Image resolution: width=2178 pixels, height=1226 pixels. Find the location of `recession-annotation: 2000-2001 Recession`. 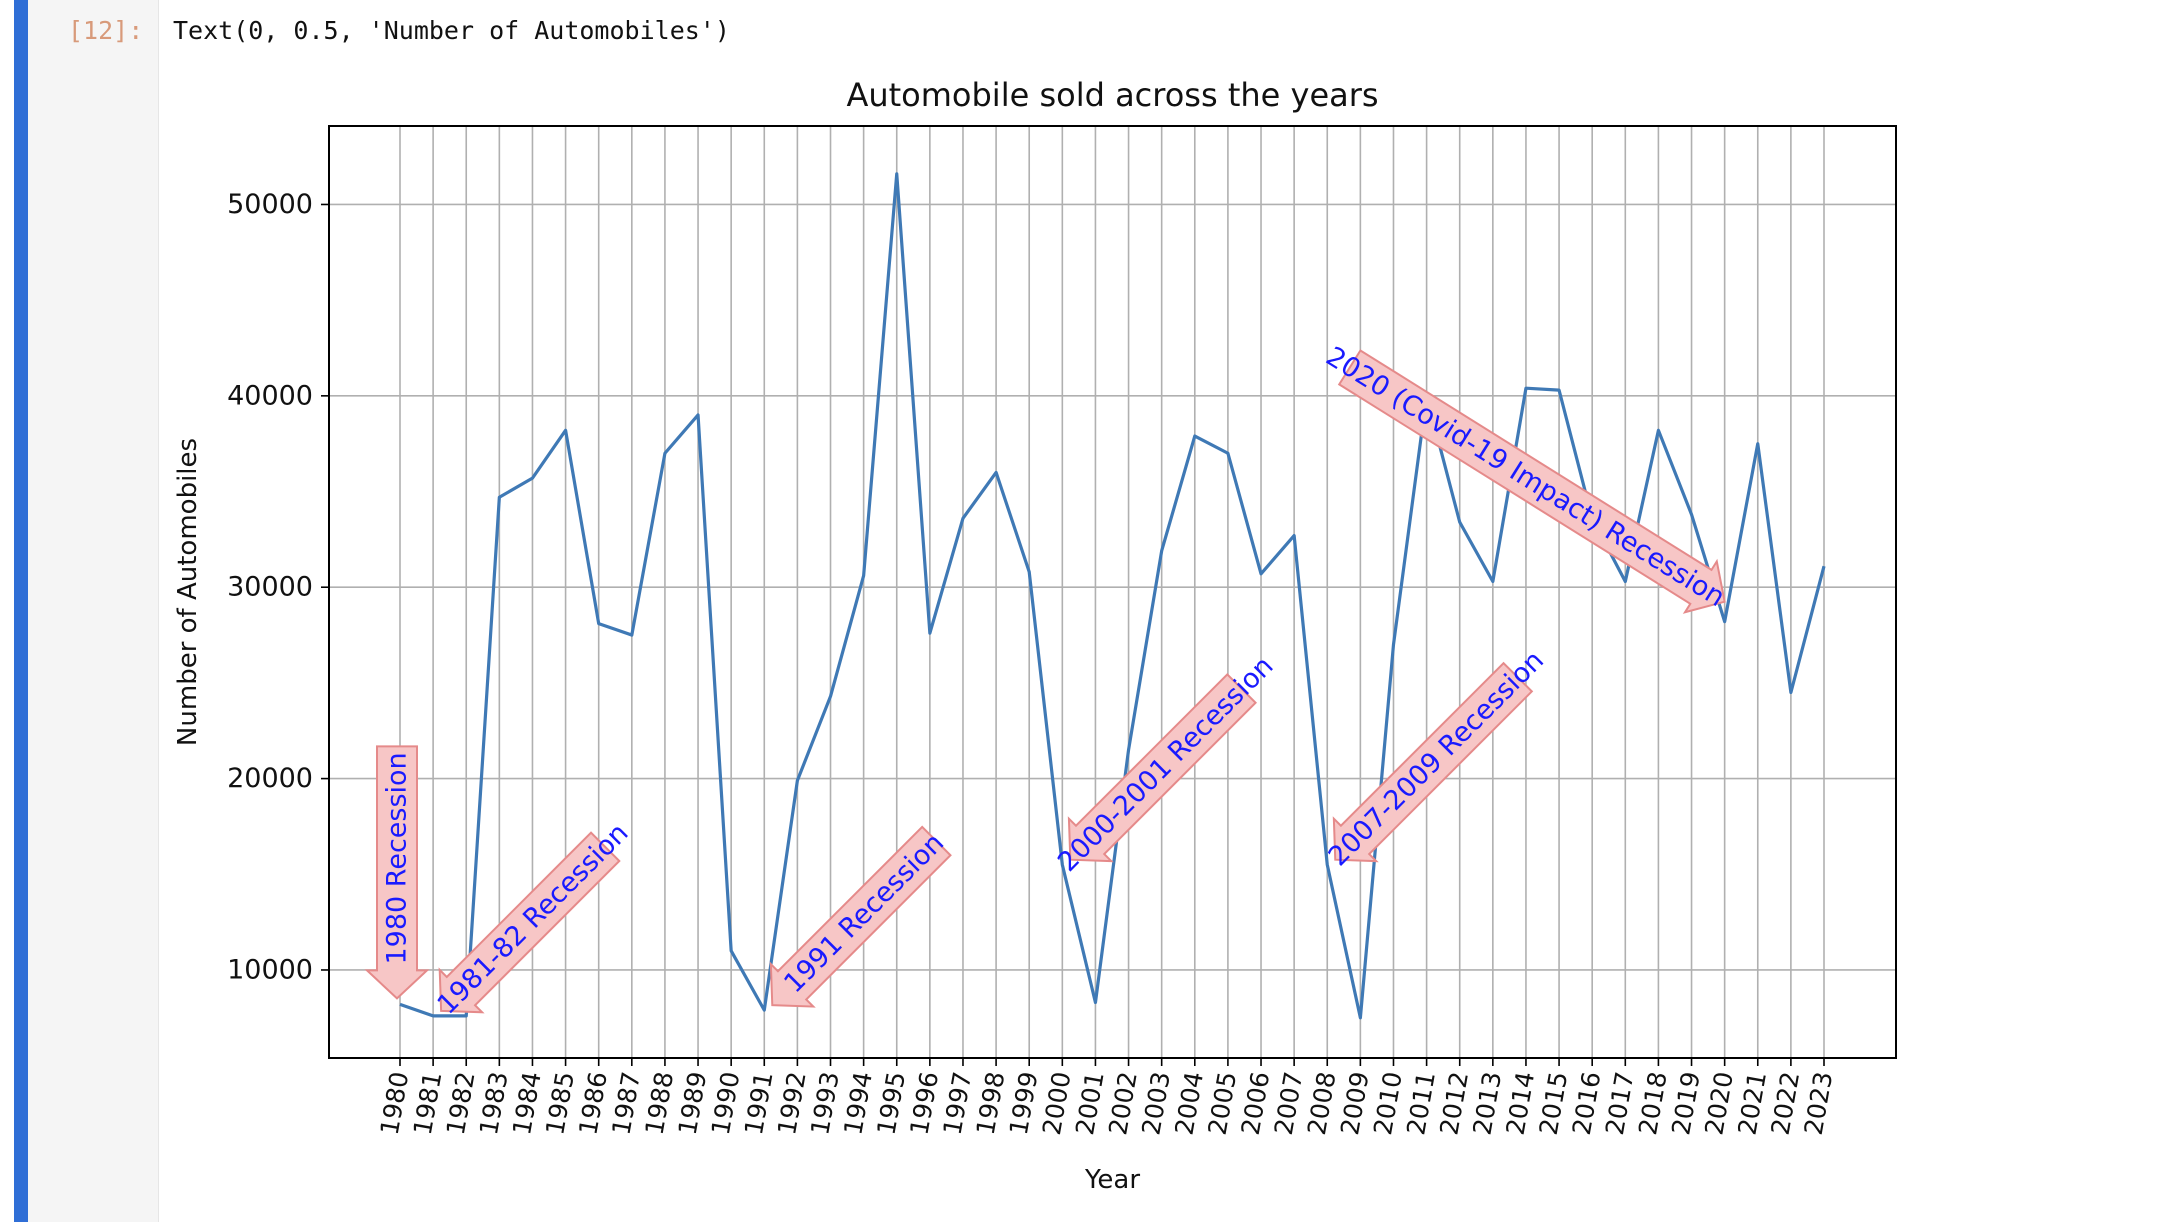

recession-annotation: 2000-2001 Recession is located at coordinates (1165, 764).